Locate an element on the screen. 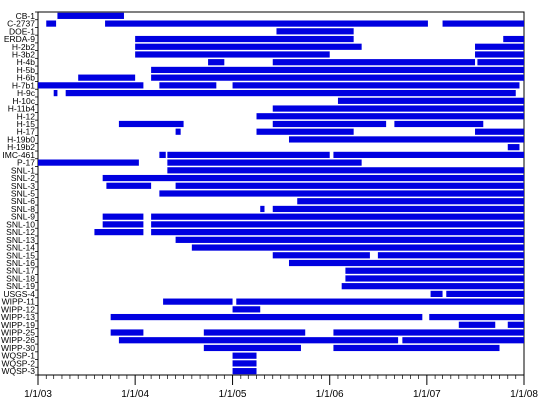 This screenshot has width=538, height=401. y-tick-label: SNL-6 is located at coordinates (23, 201).